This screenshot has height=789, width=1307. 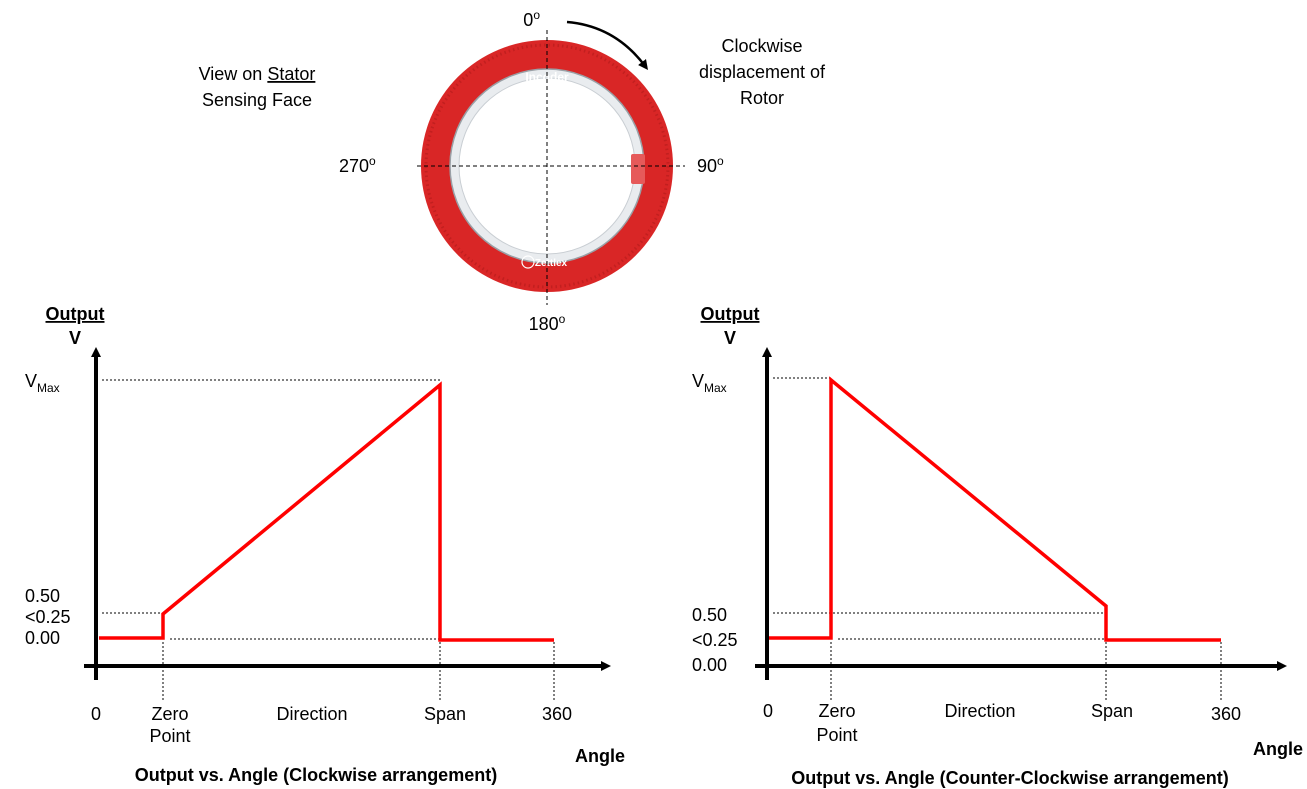 I want to click on view-caption: View on Stator Sensing Face, so click(x=257, y=87).